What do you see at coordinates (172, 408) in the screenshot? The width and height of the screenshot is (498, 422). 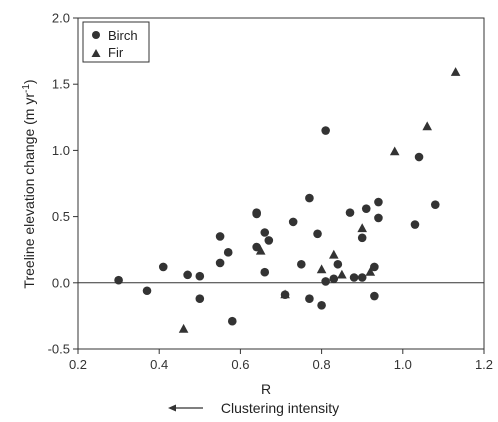 I see `arrow-head` at bounding box center [172, 408].